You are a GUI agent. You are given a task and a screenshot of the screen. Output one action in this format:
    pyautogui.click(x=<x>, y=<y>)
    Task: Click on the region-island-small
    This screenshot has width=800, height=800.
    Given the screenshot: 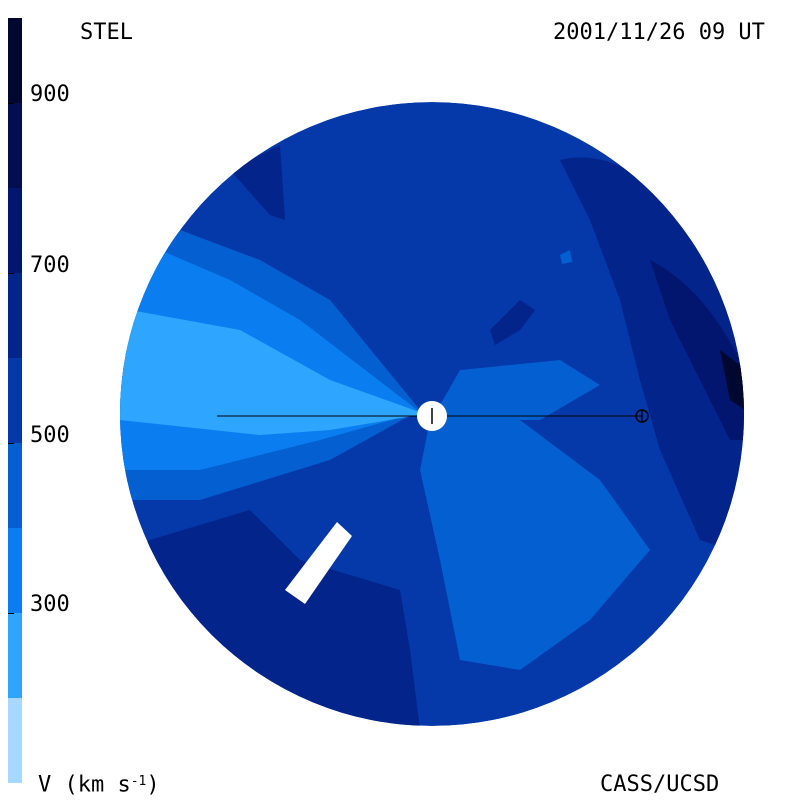 What is the action you would take?
    pyautogui.click(x=512, y=322)
    